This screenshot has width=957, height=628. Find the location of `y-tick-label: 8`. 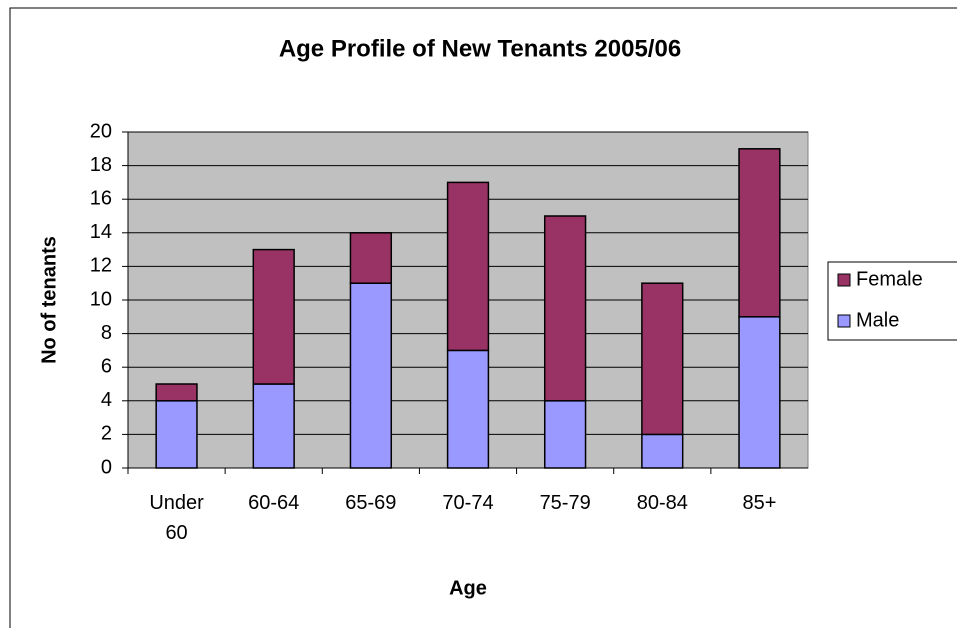

y-tick-label: 8 is located at coordinates (106, 333).